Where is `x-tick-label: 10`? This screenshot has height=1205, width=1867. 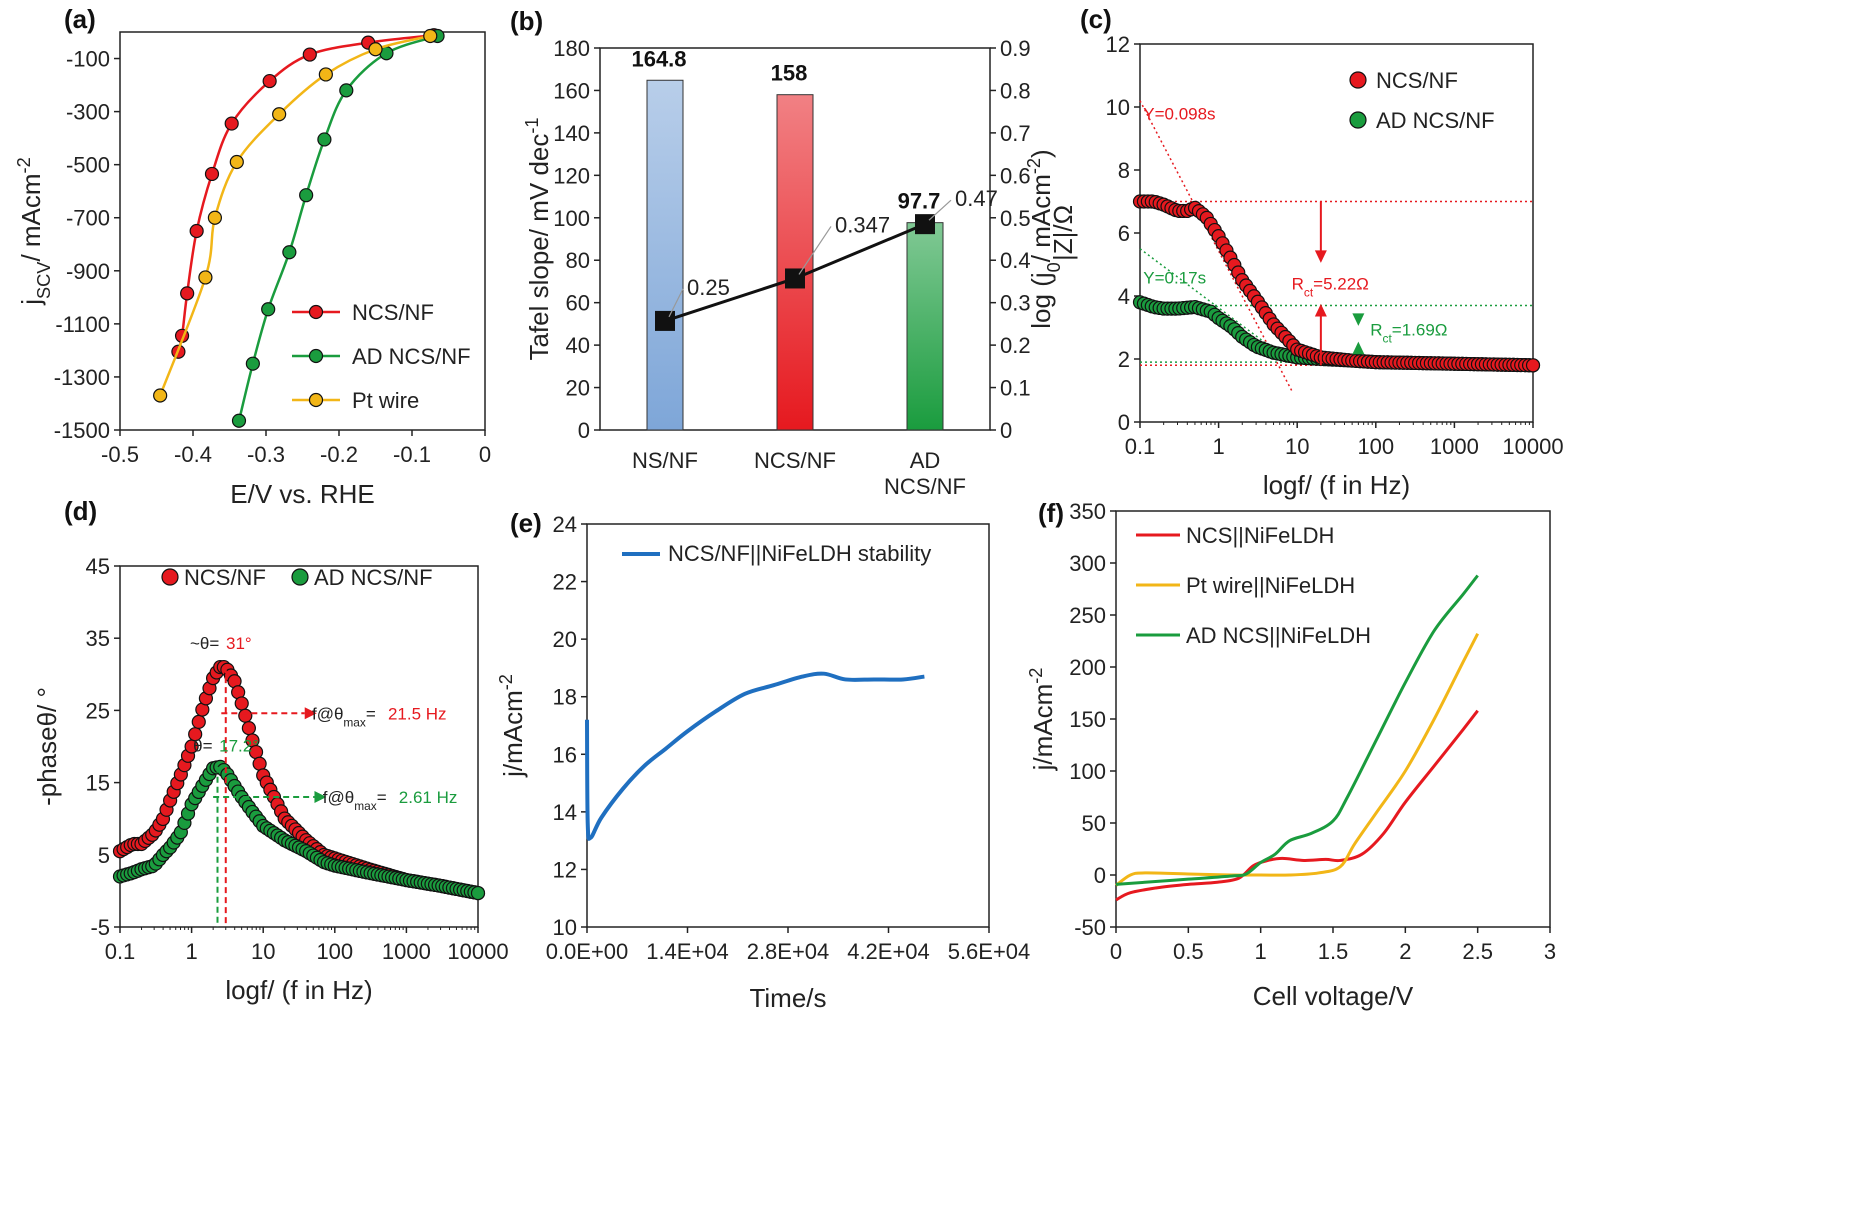 x-tick-label: 10 is located at coordinates (263, 951).